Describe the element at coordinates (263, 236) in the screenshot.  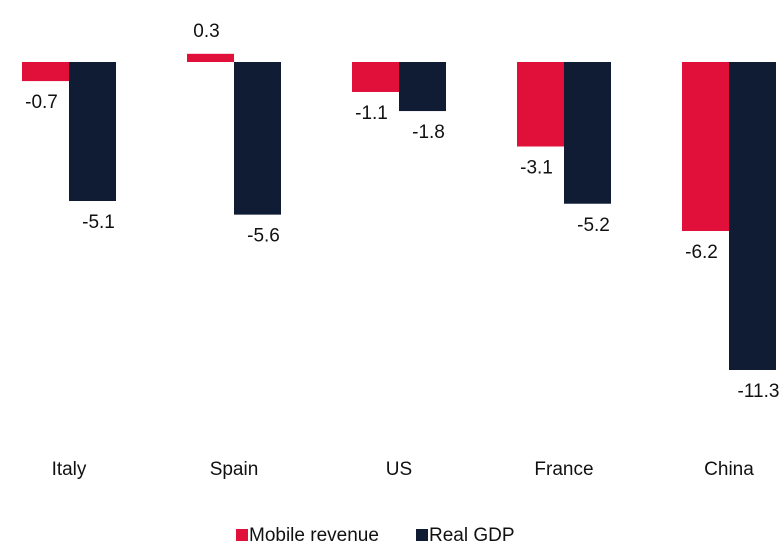
I see `data-label: -5.6` at that location.